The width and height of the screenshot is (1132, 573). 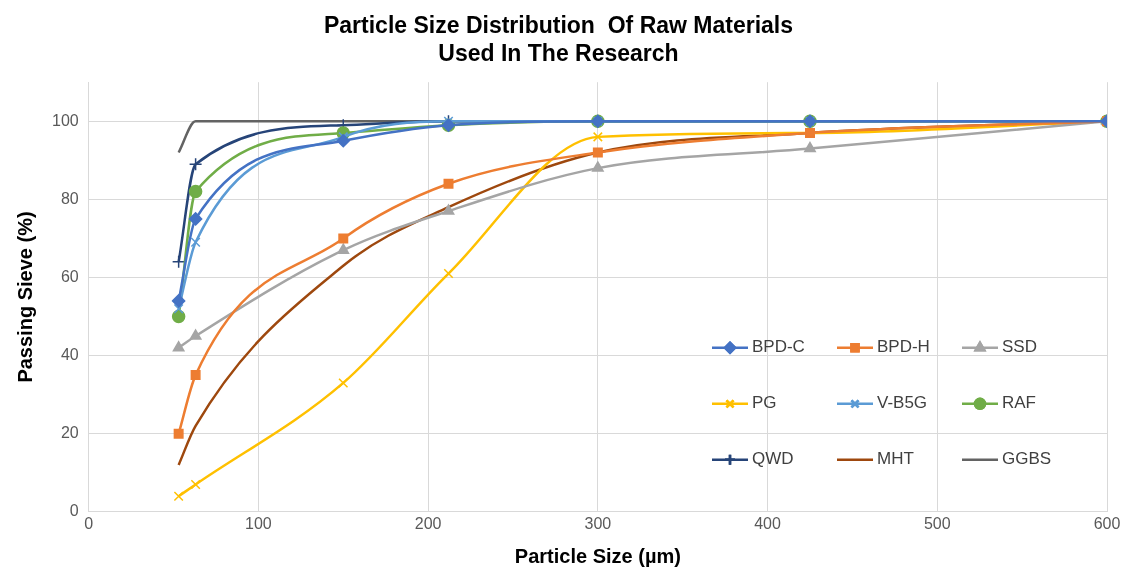 I want to click on y-tick-label: 80, so click(x=69, y=198).